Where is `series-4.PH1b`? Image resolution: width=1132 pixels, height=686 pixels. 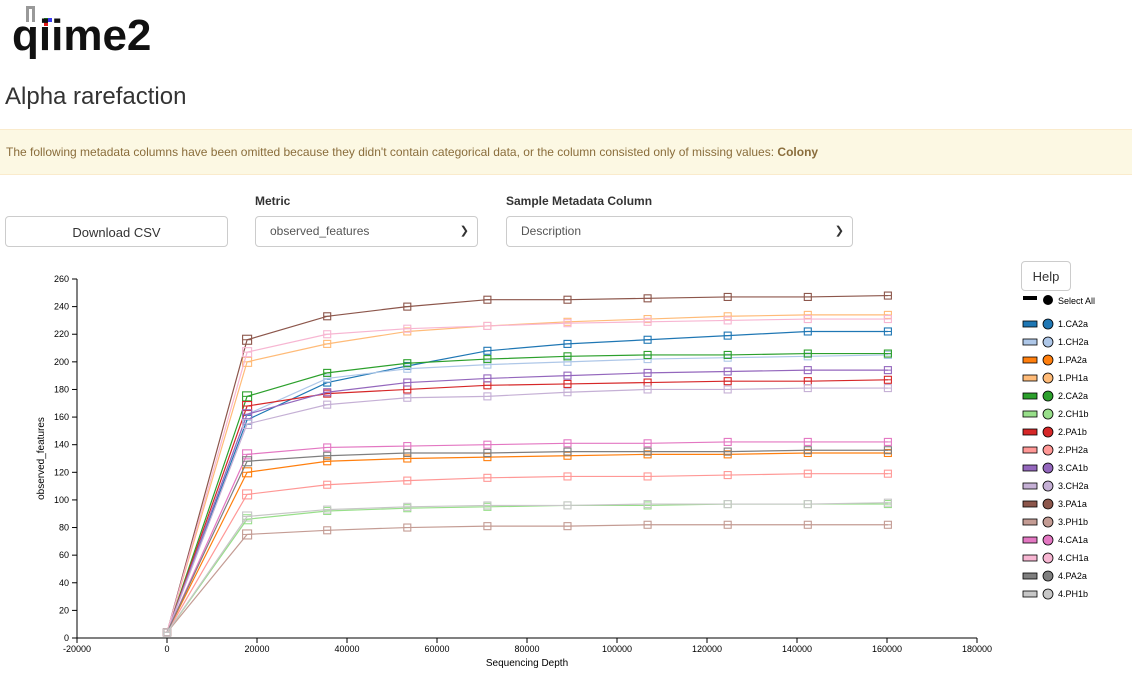
series-4.PH1b is located at coordinates (527, 567).